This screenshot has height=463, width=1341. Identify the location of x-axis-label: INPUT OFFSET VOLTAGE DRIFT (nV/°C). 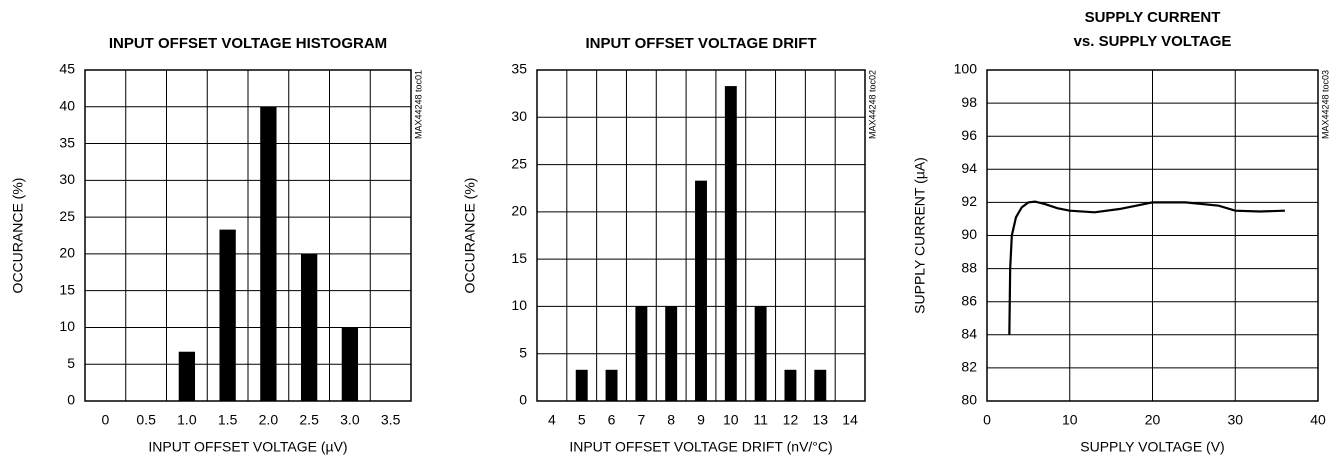
(700, 447).